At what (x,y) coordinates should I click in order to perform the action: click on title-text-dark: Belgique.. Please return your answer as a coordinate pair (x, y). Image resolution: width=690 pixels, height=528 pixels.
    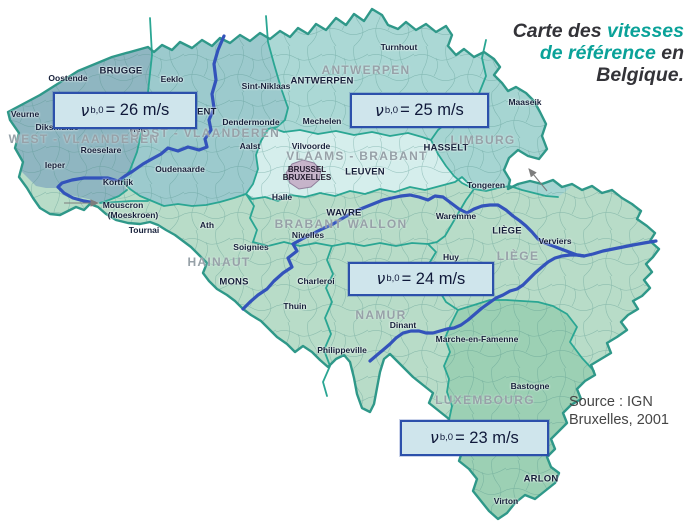
    Looking at the image, I should click on (640, 75).